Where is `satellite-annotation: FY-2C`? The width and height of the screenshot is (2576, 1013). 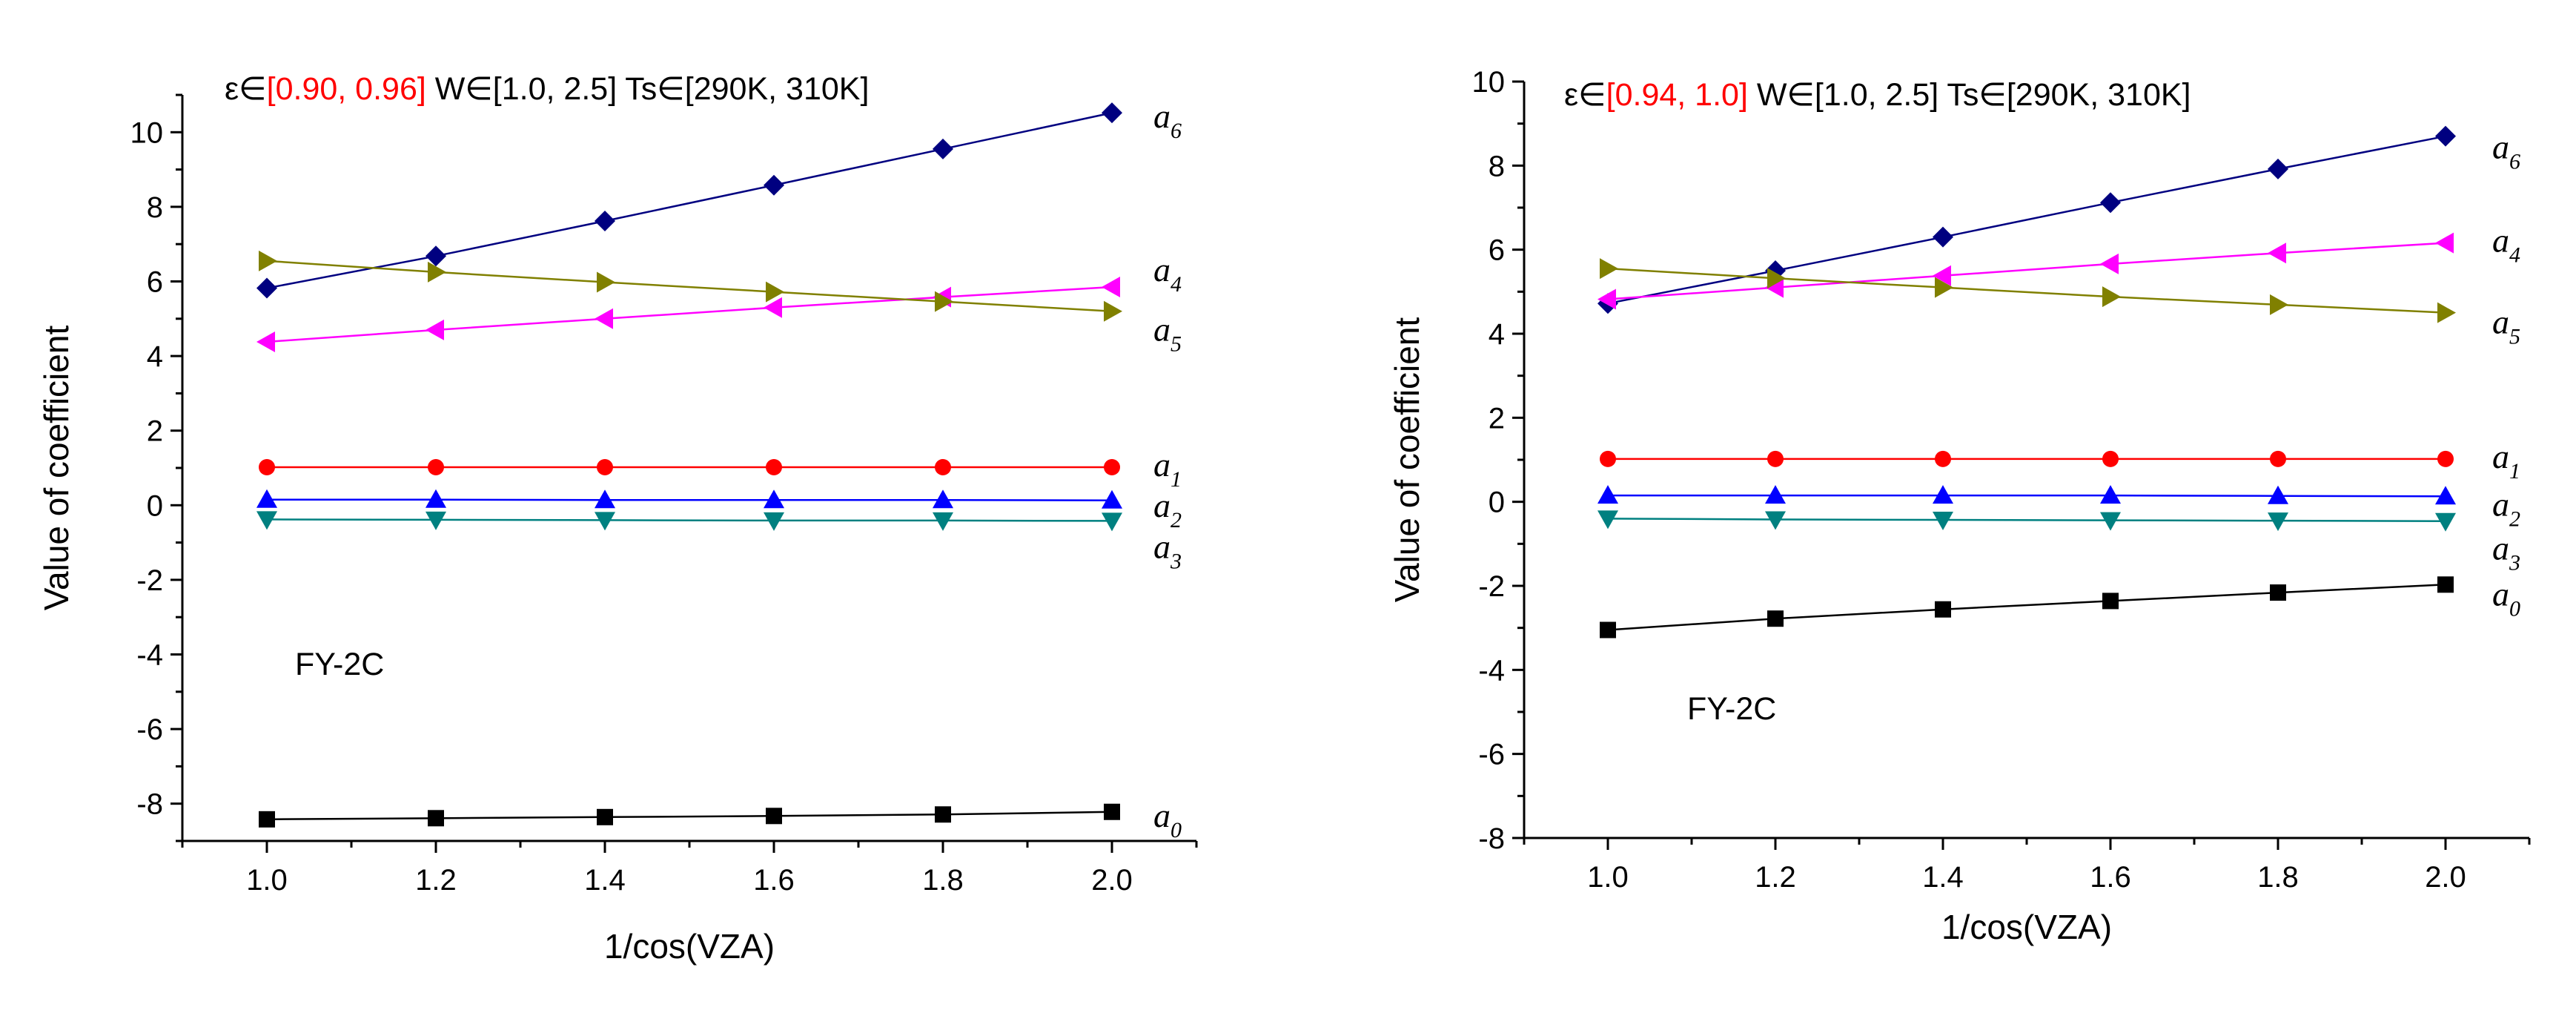
satellite-annotation: FY-2C is located at coordinates (339, 664).